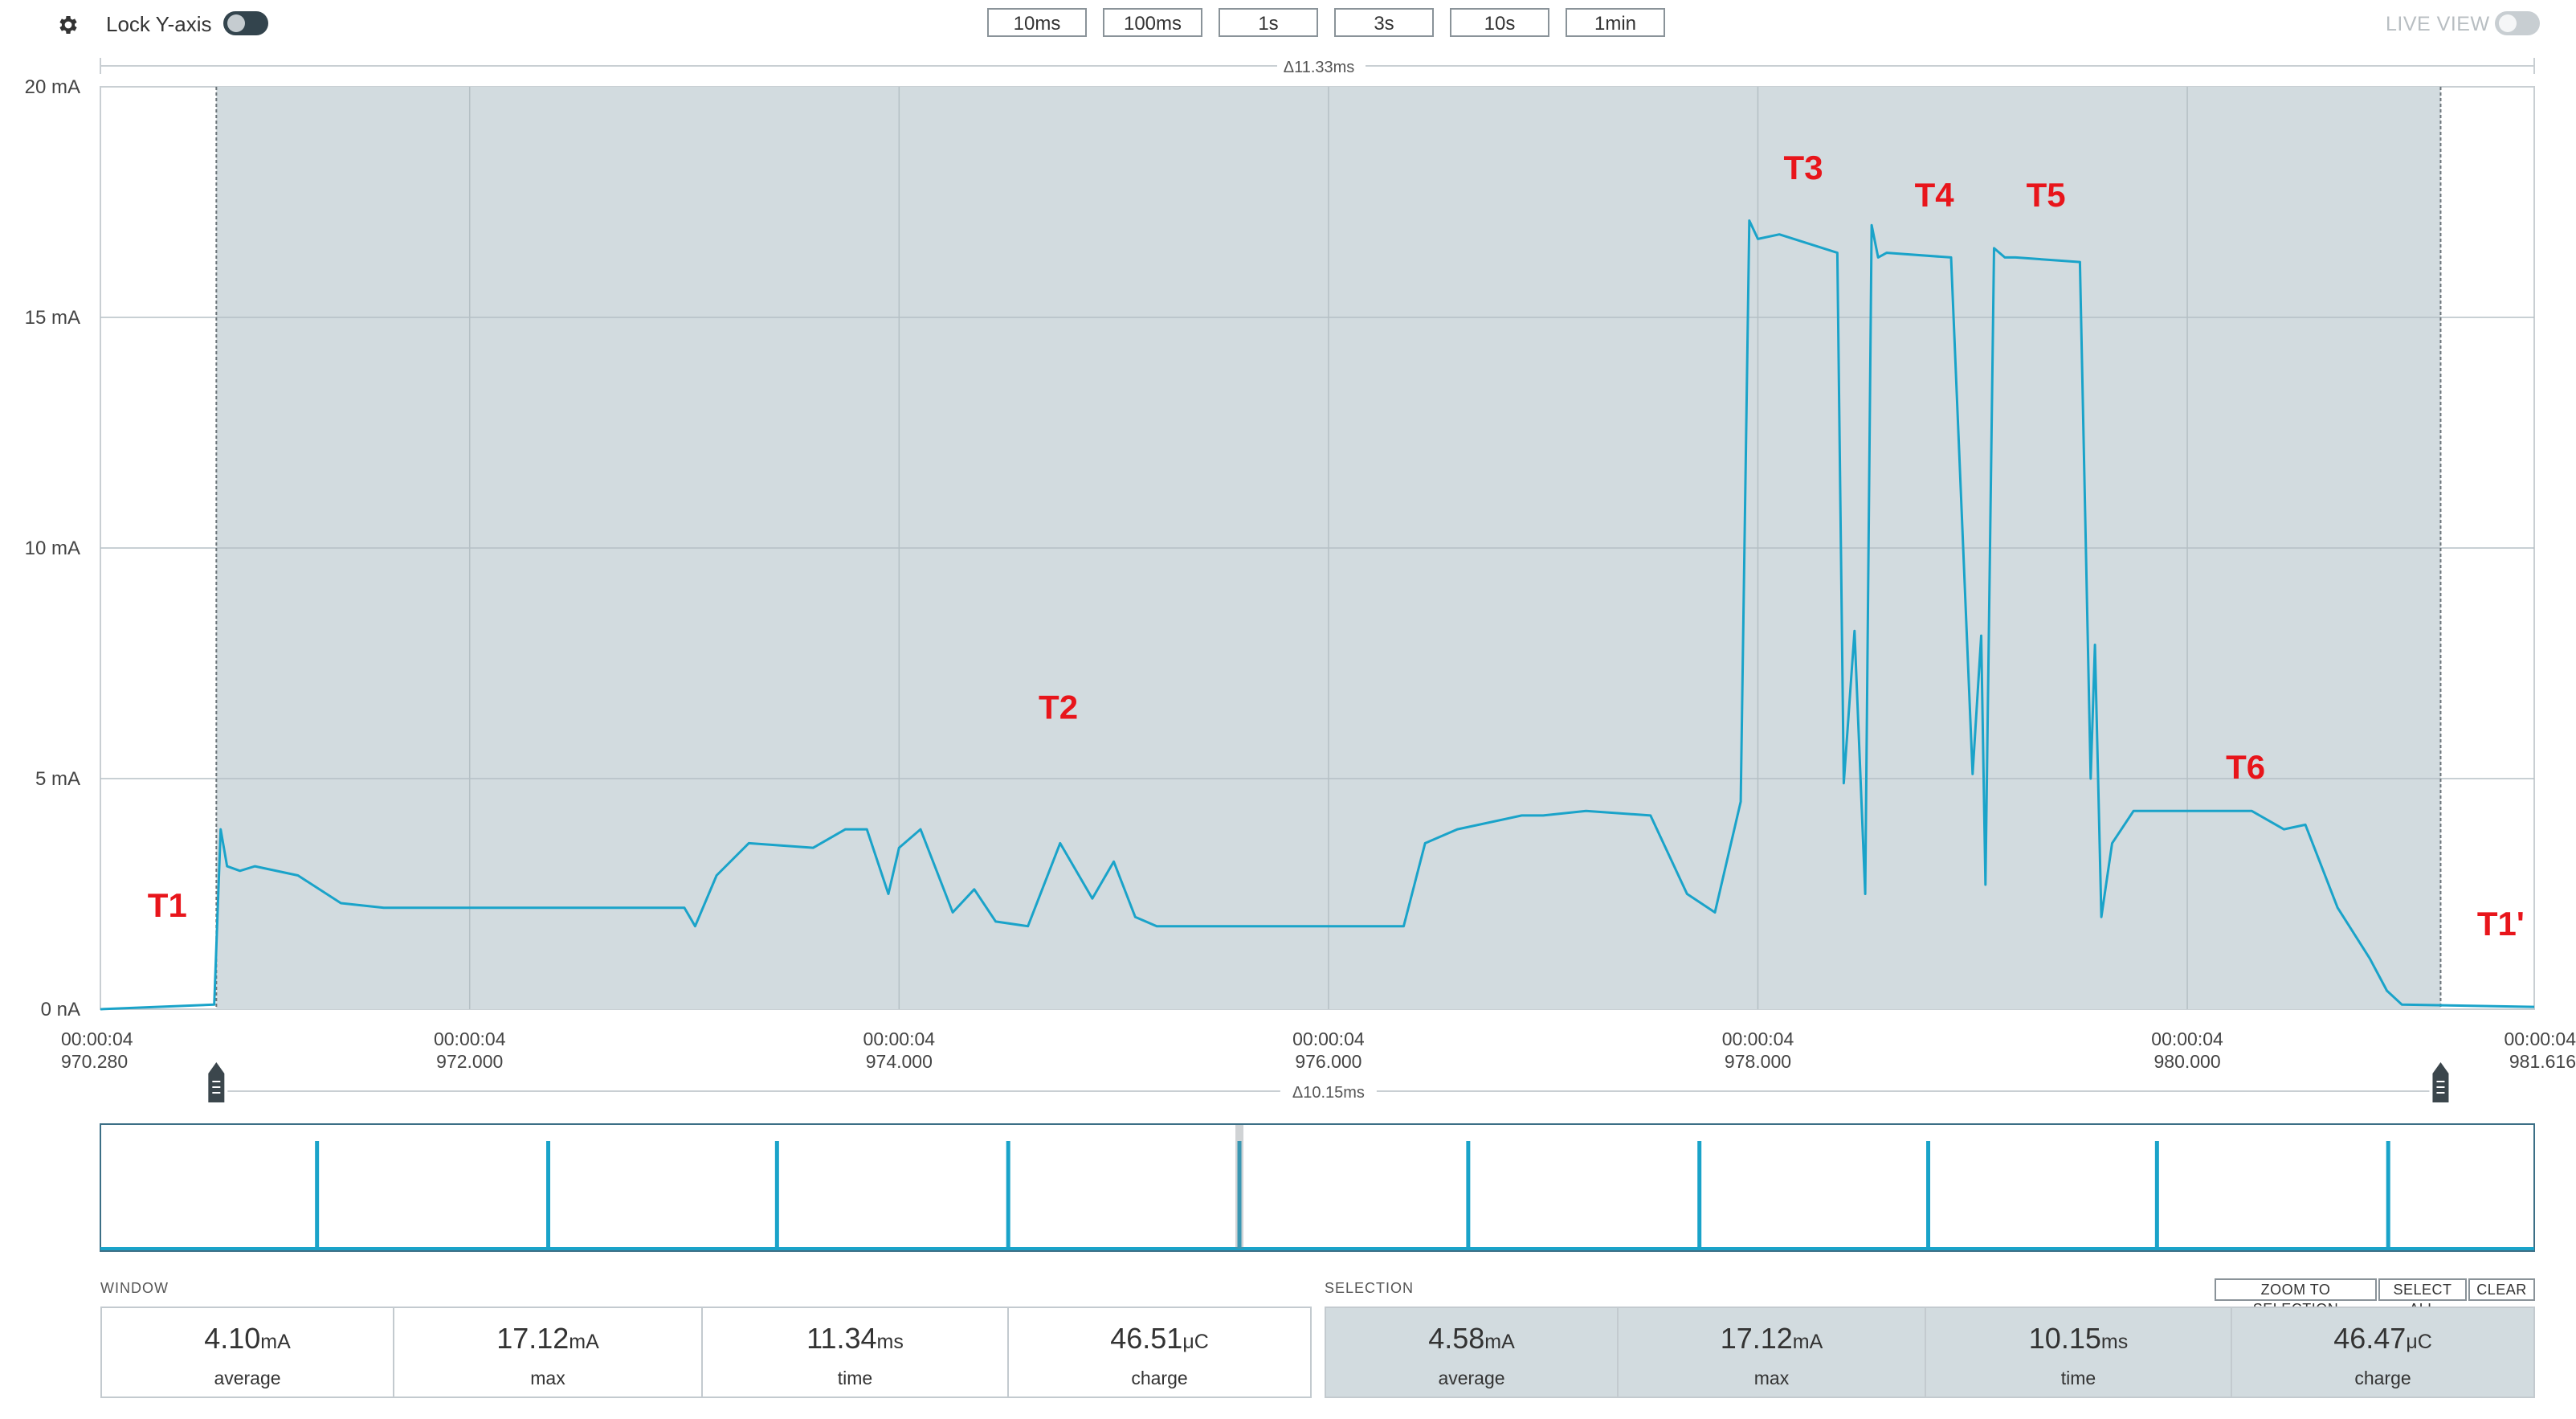 The height and width of the screenshot is (1419, 2576). I want to click on minimap, so click(1317, 1187).